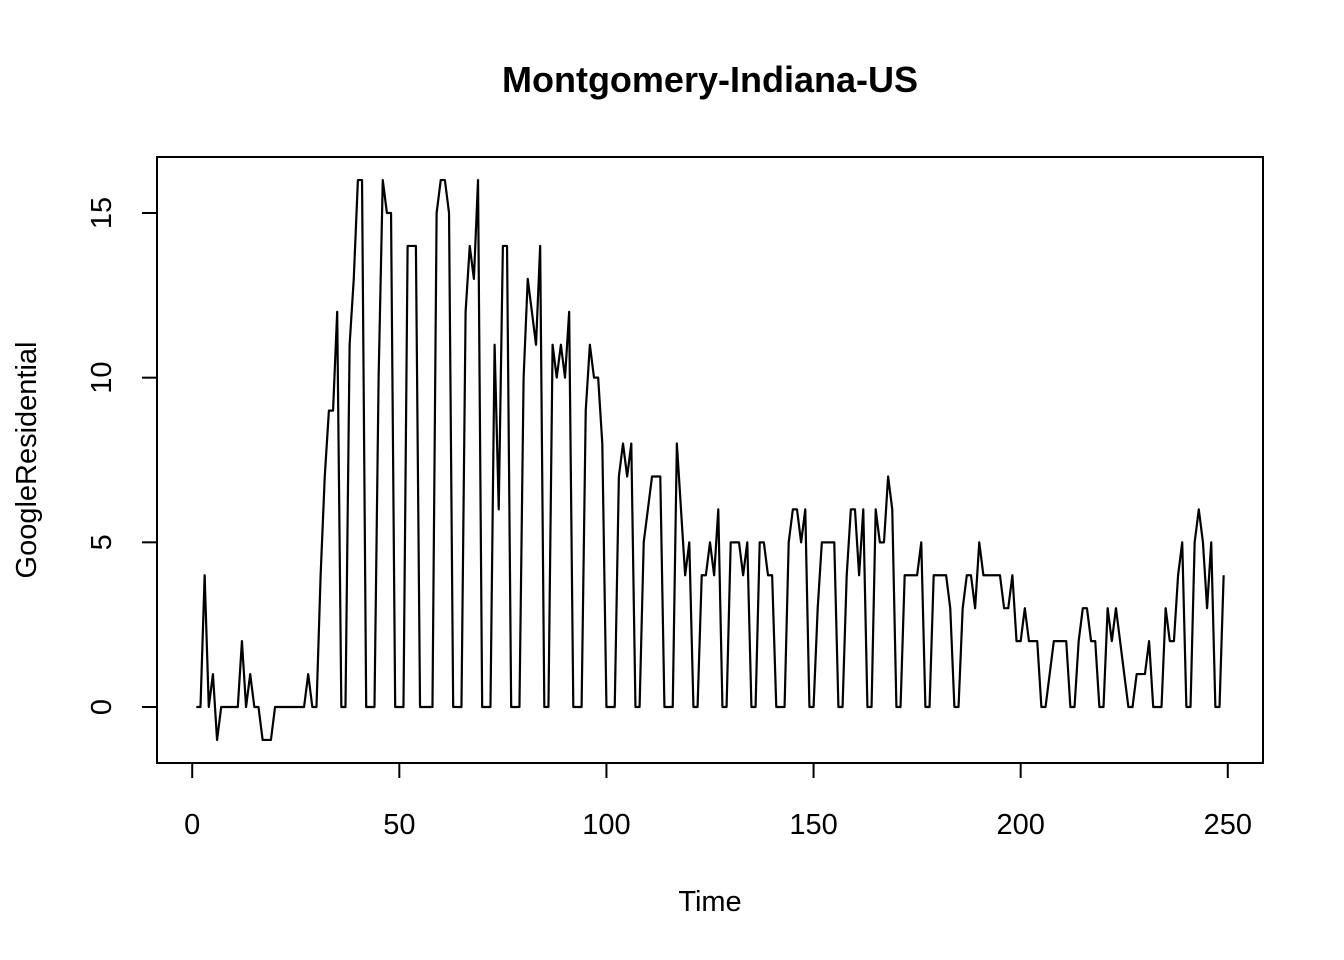 This screenshot has width=1344, height=960. What do you see at coordinates (710, 79) in the screenshot?
I see `chart-title: Montgomery-Indiana-US` at bounding box center [710, 79].